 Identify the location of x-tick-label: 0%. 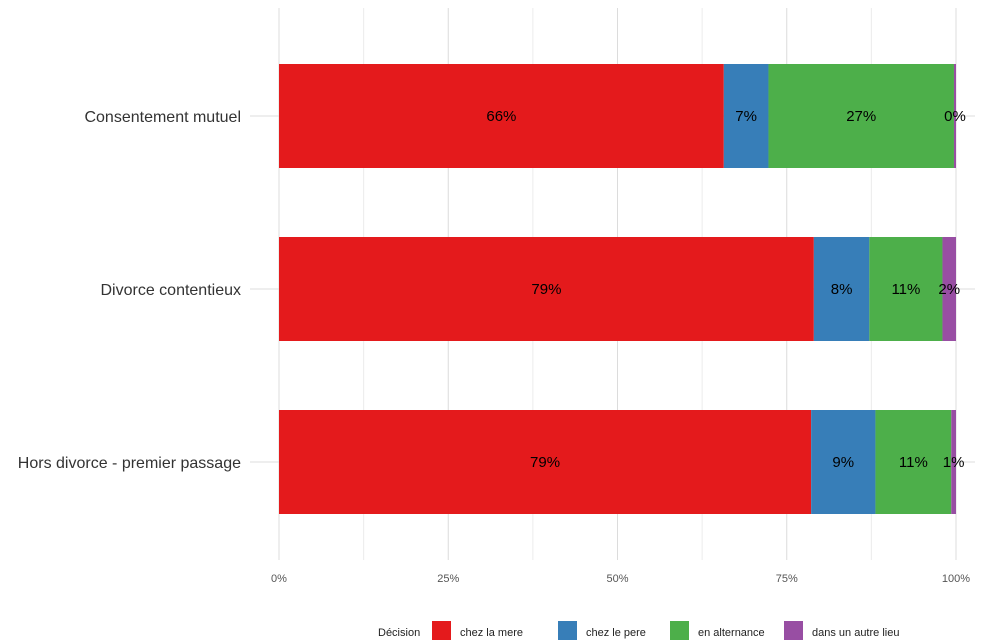
(279, 579).